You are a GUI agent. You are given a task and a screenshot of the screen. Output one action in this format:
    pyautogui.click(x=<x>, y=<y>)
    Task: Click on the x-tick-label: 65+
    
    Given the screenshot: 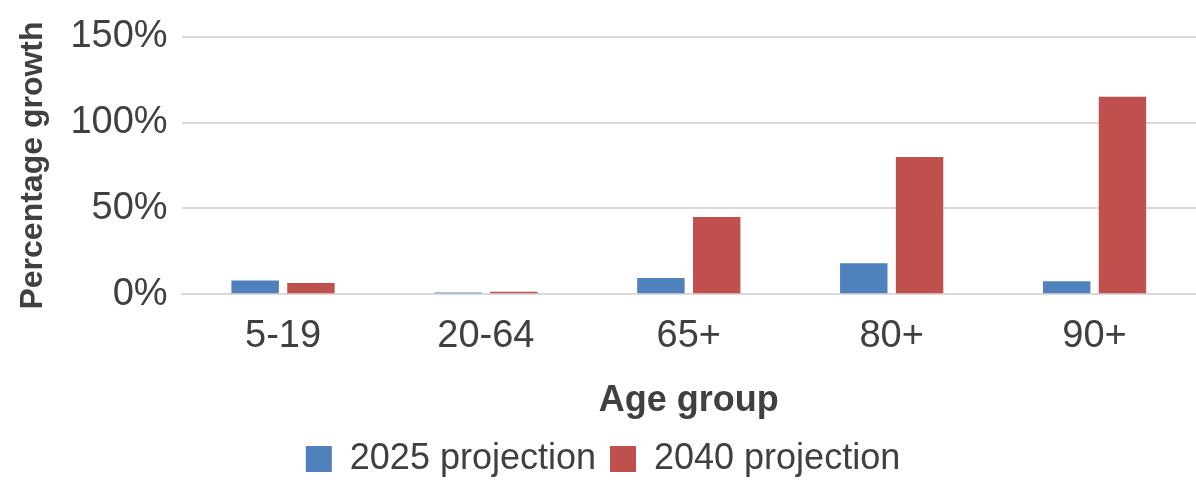 What is the action you would take?
    pyautogui.click(x=689, y=334)
    